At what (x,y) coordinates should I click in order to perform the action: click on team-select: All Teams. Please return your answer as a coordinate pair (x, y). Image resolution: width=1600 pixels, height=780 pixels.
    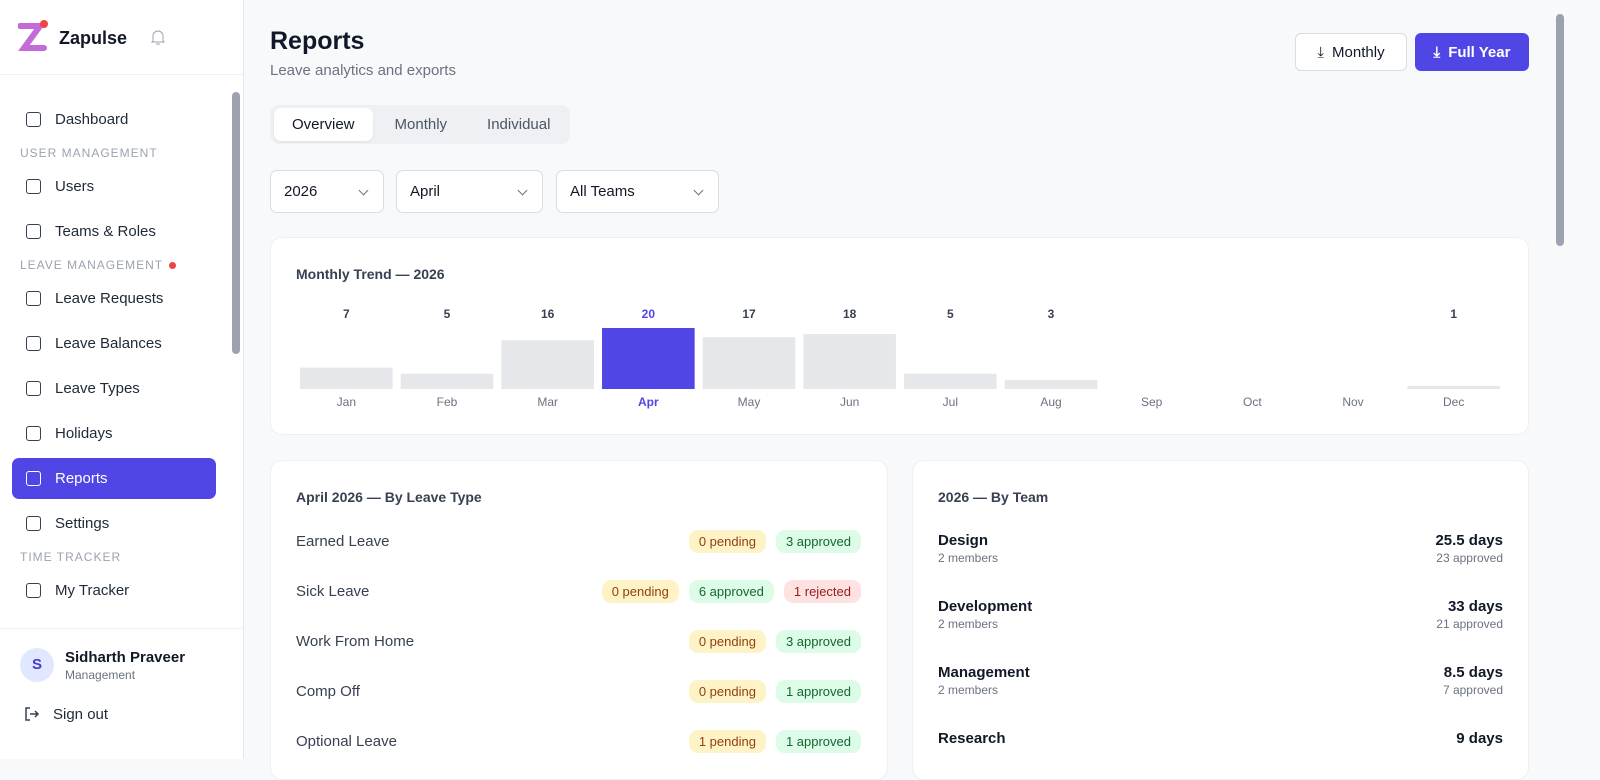
    Looking at the image, I should click on (637, 191).